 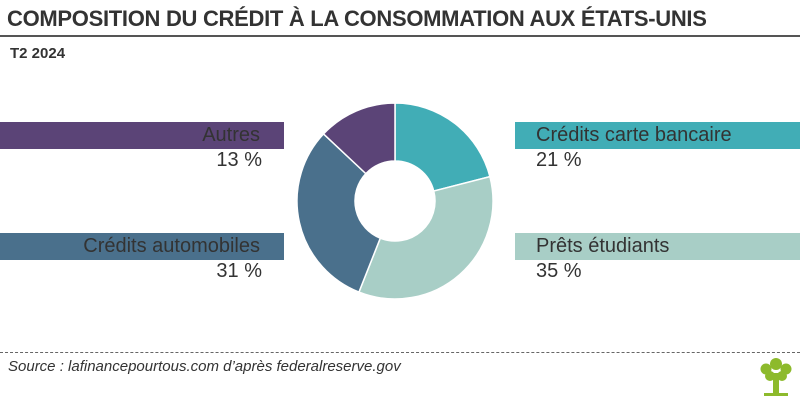 I want to click on band-credits-carte-bancaire, so click(x=657, y=135).